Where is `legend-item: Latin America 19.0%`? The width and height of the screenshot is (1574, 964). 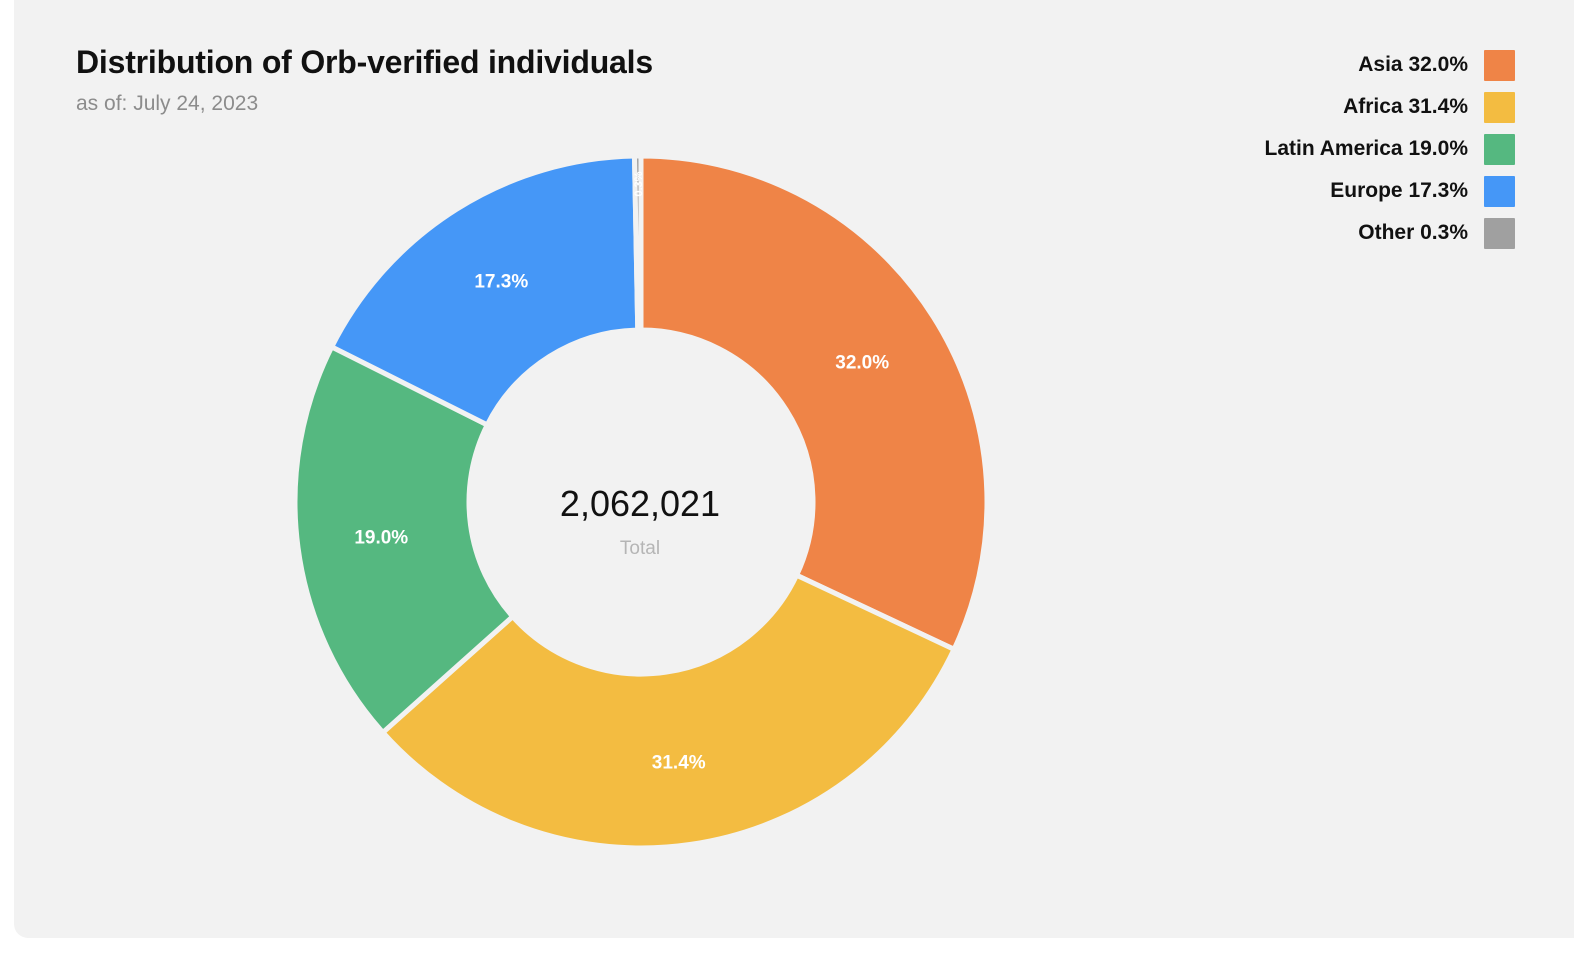 legend-item: Latin America 19.0% is located at coordinates (1389, 149).